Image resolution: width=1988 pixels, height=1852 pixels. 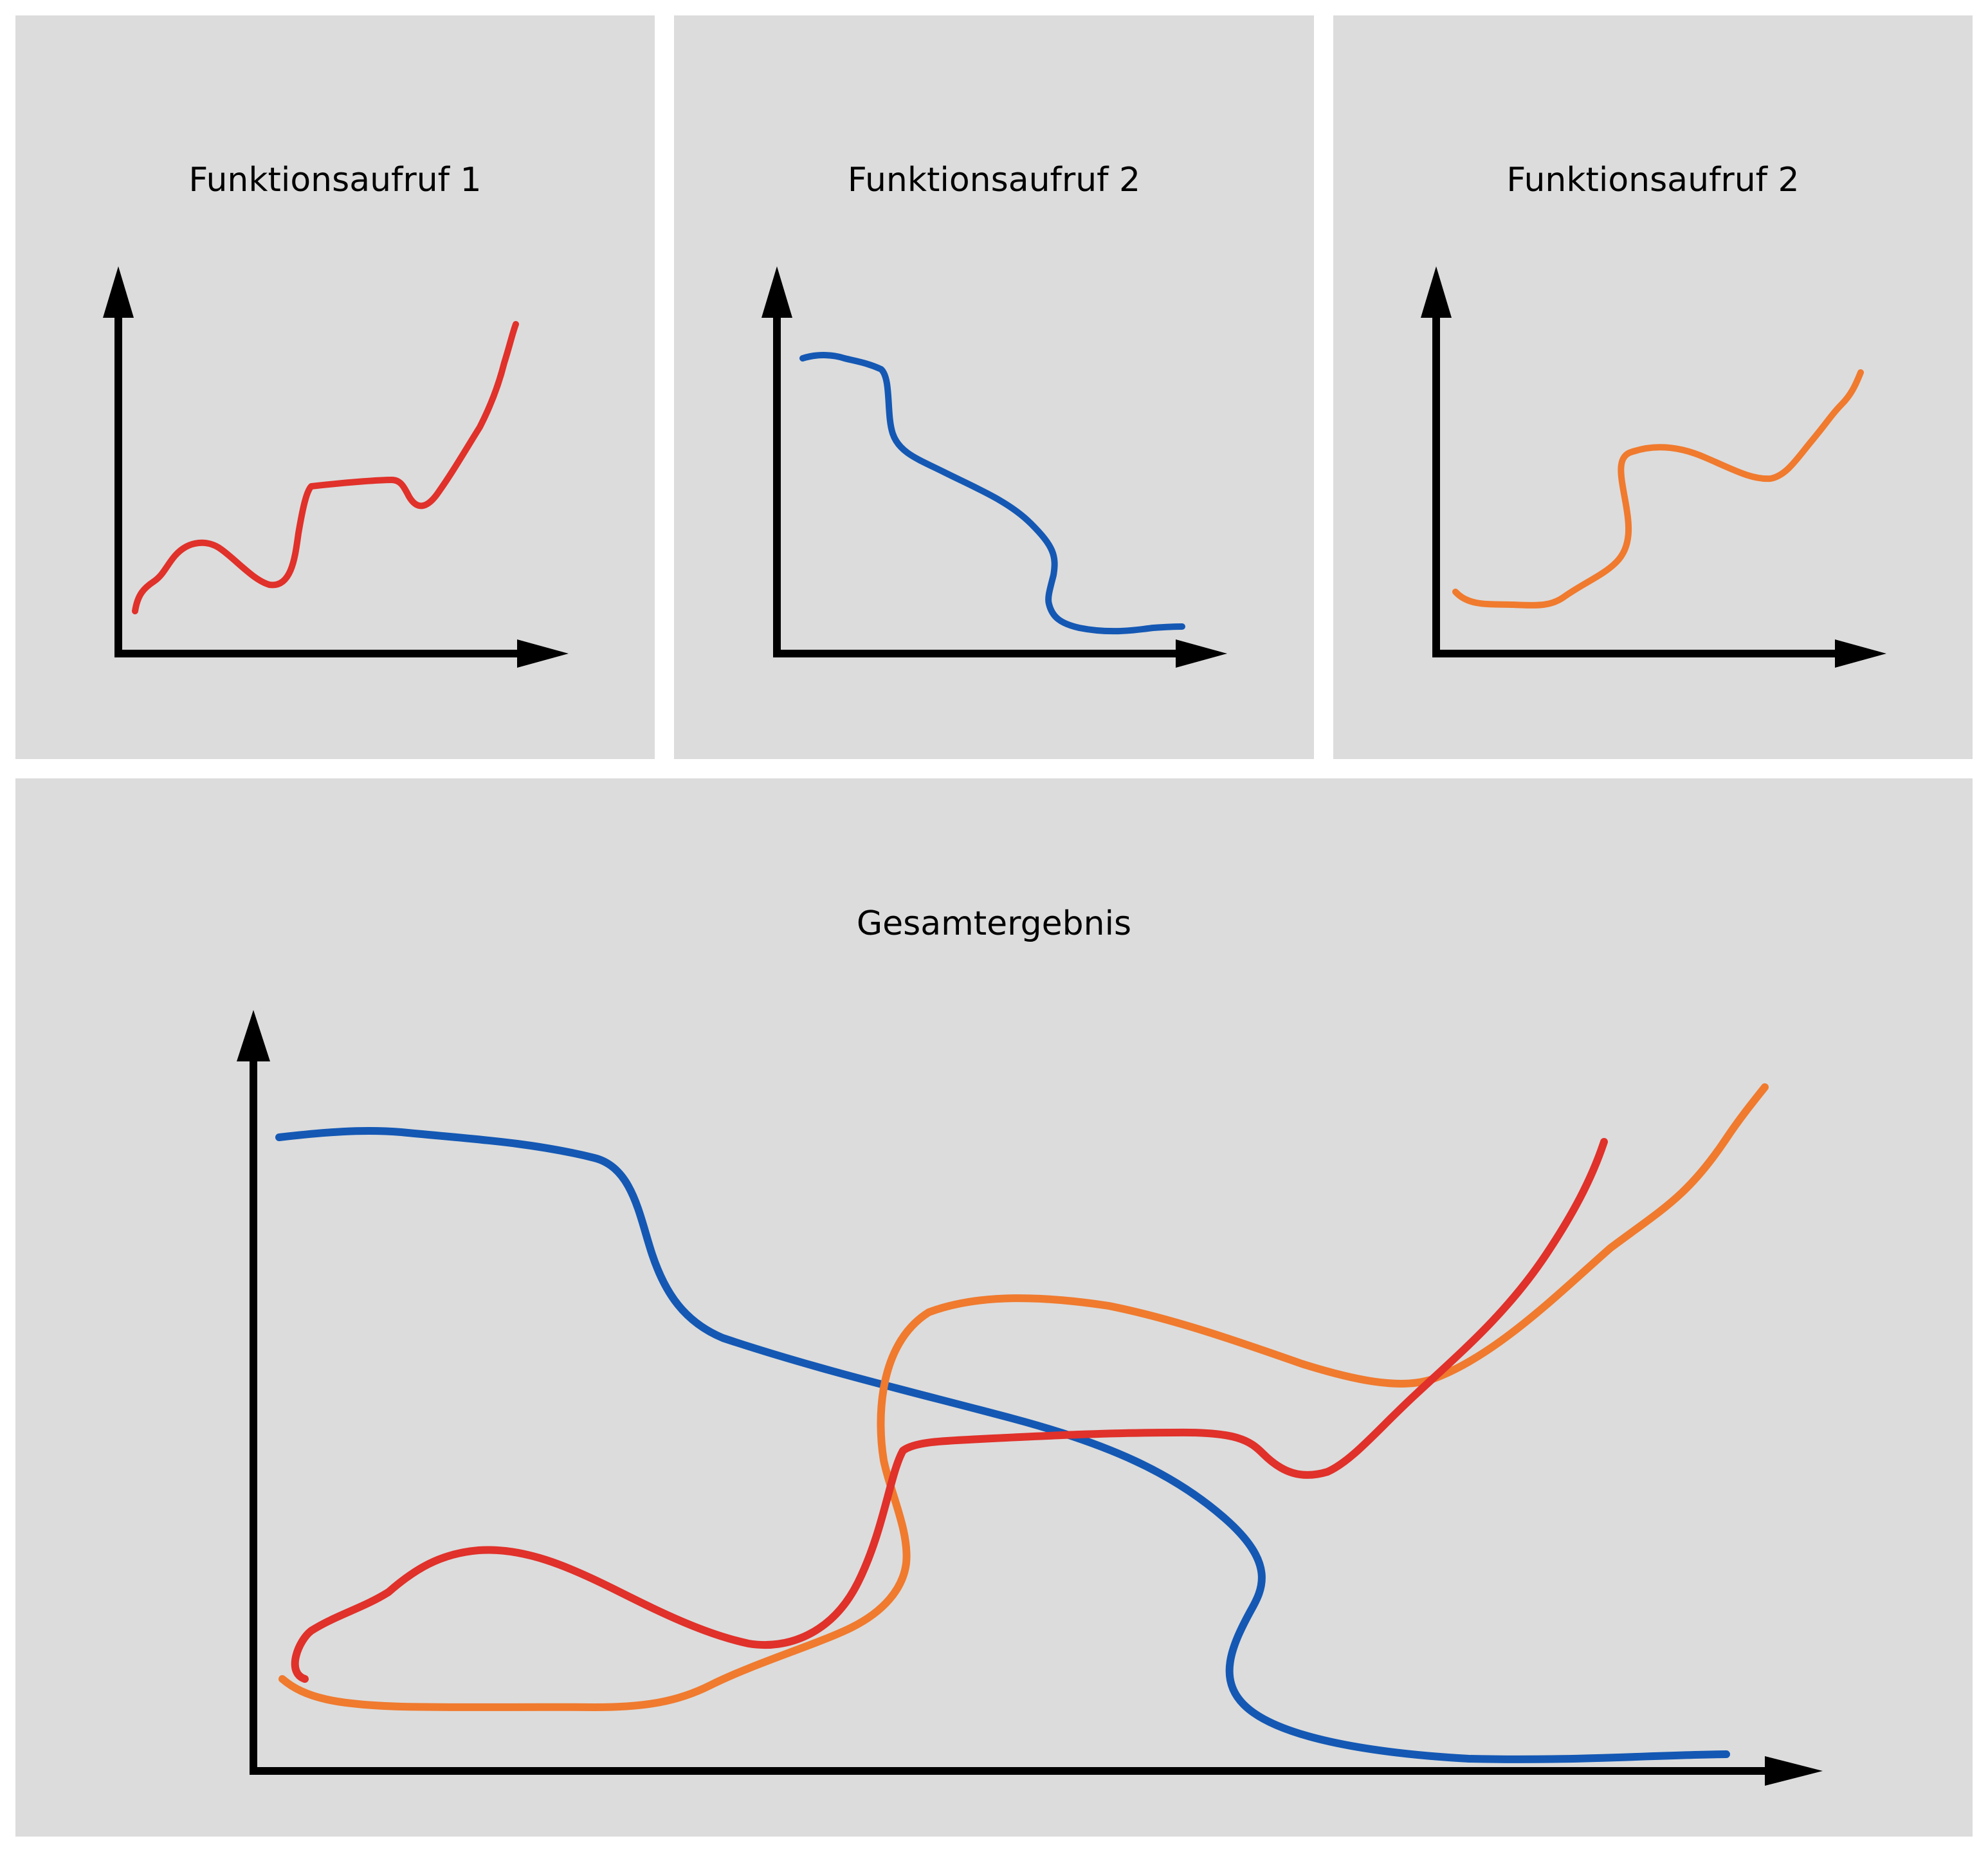 I want to click on panel-funktionsaufruf-3: Funktionsaufruf 2, so click(x=1653, y=387).